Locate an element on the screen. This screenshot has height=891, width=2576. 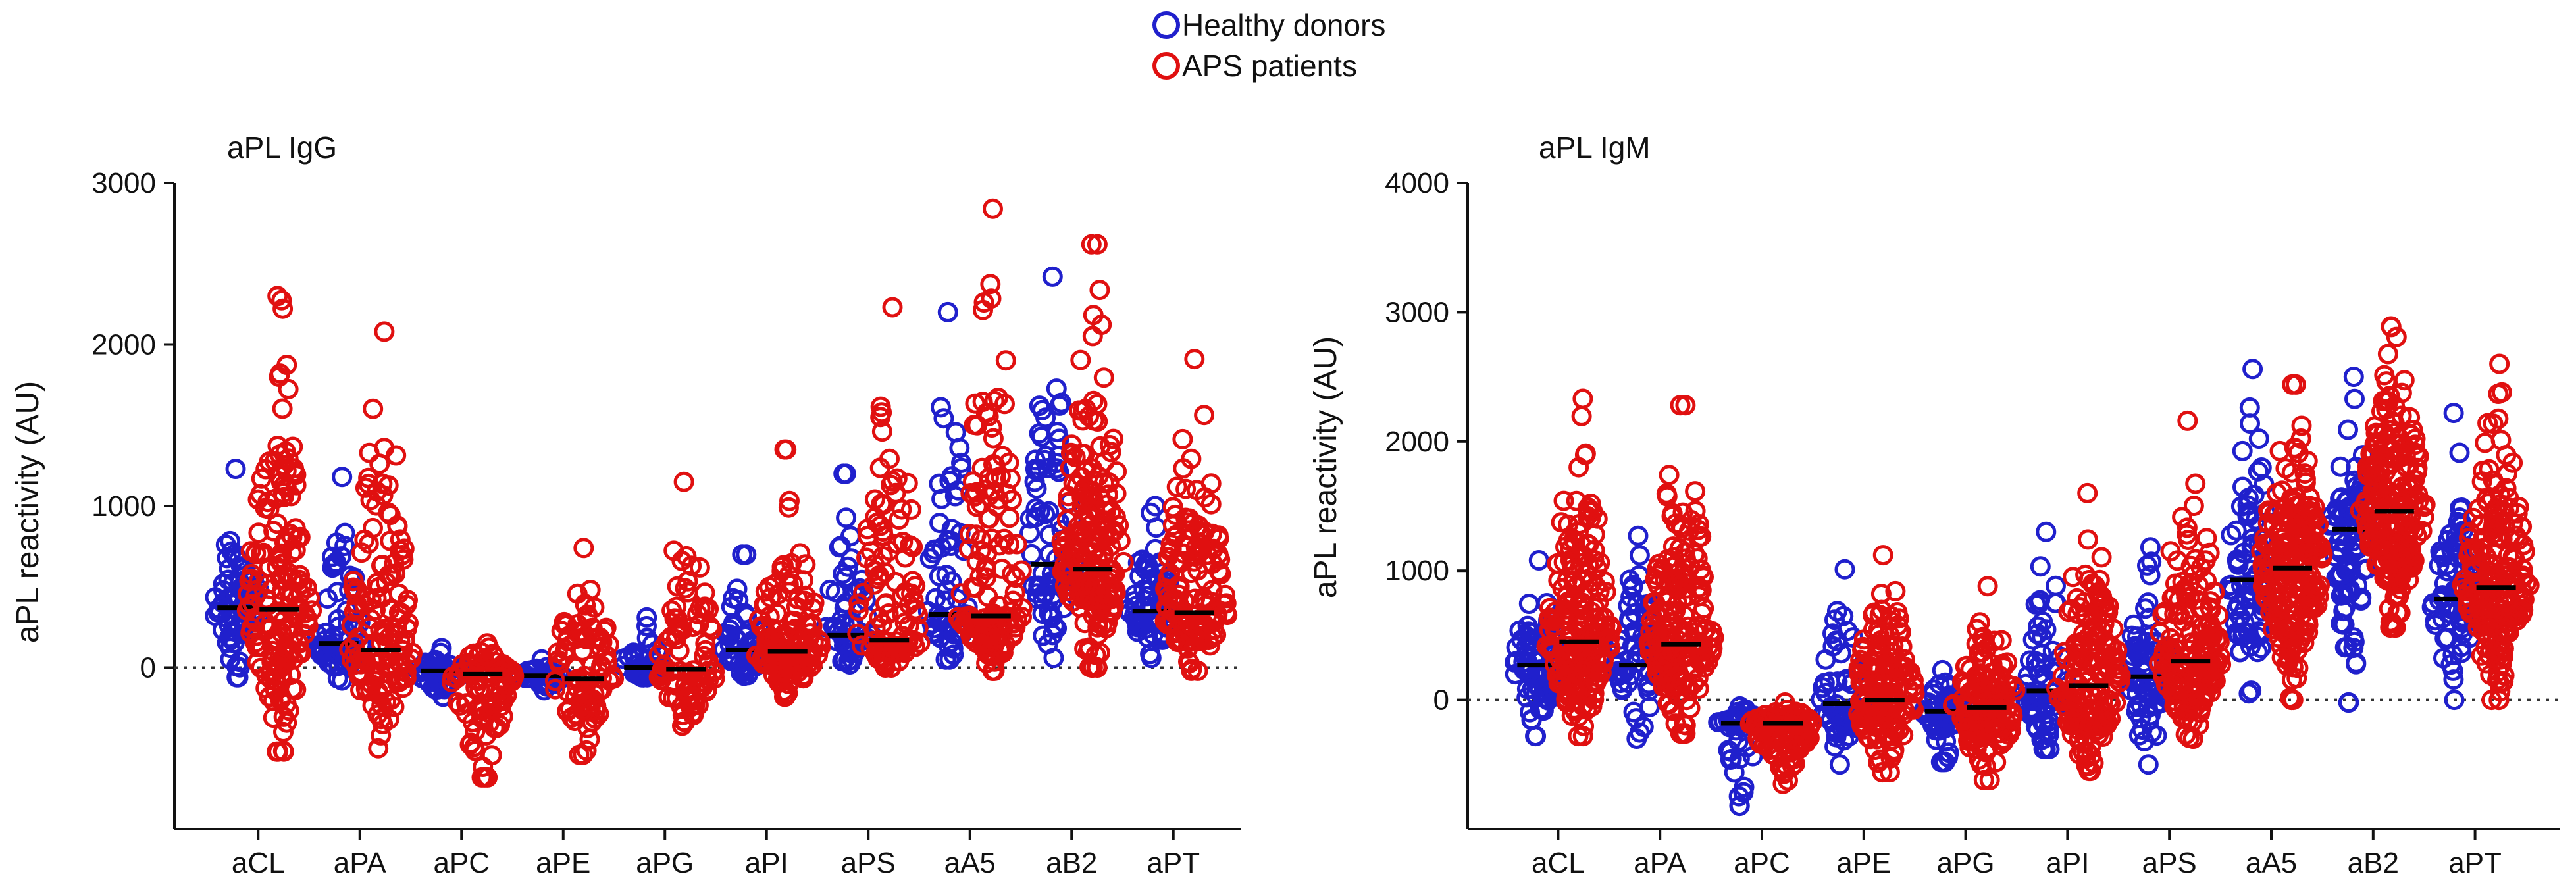
x-tick-label-aB2: aB2 is located at coordinates (2373, 863).